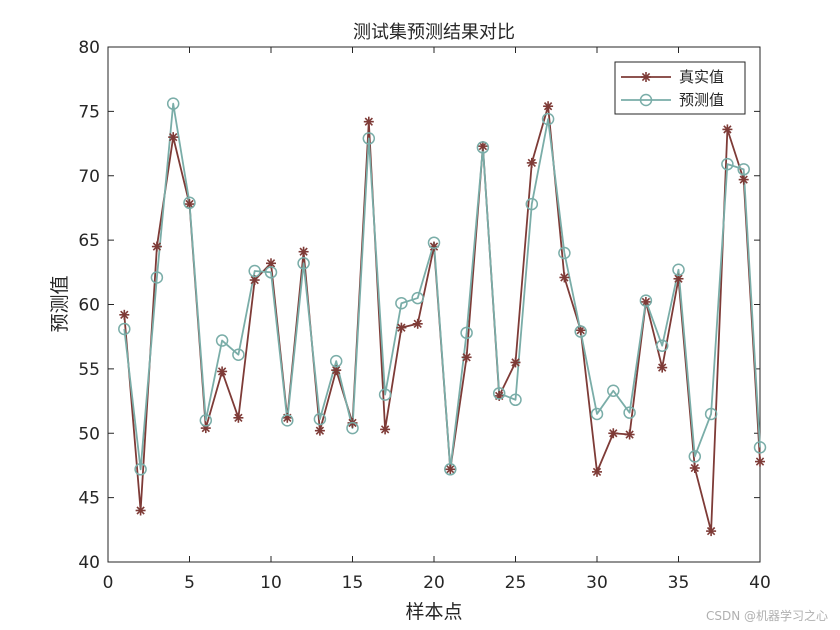 The height and width of the screenshot is (630, 840). What do you see at coordinates (89, 563) in the screenshot?
I see `y-tick-label: 40` at bounding box center [89, 563].